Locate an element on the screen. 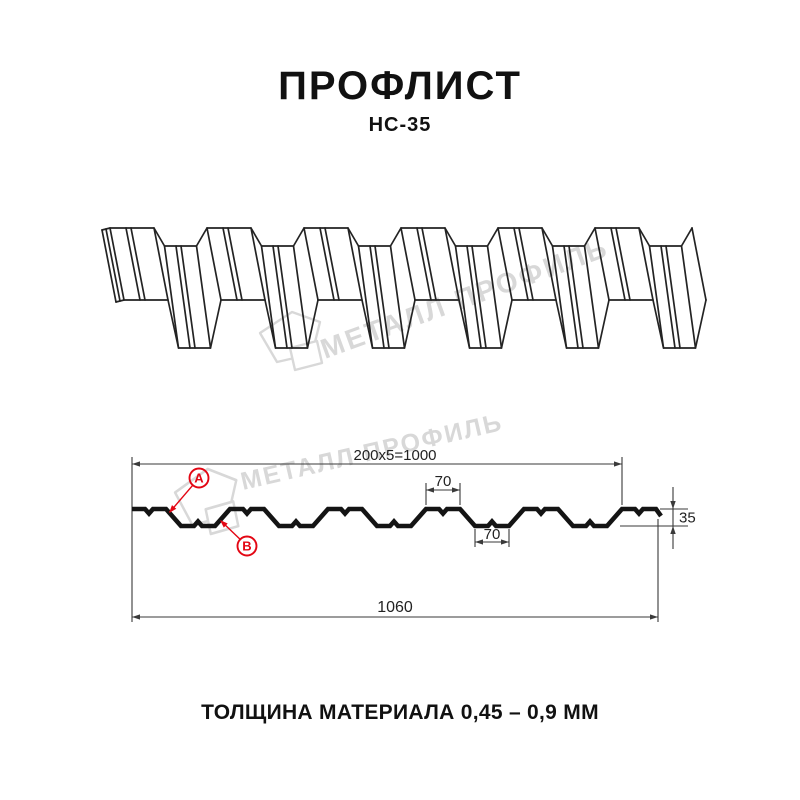 This screenshot has width=800, height=800. callout-a-circle is located at coordinates (199, 478).